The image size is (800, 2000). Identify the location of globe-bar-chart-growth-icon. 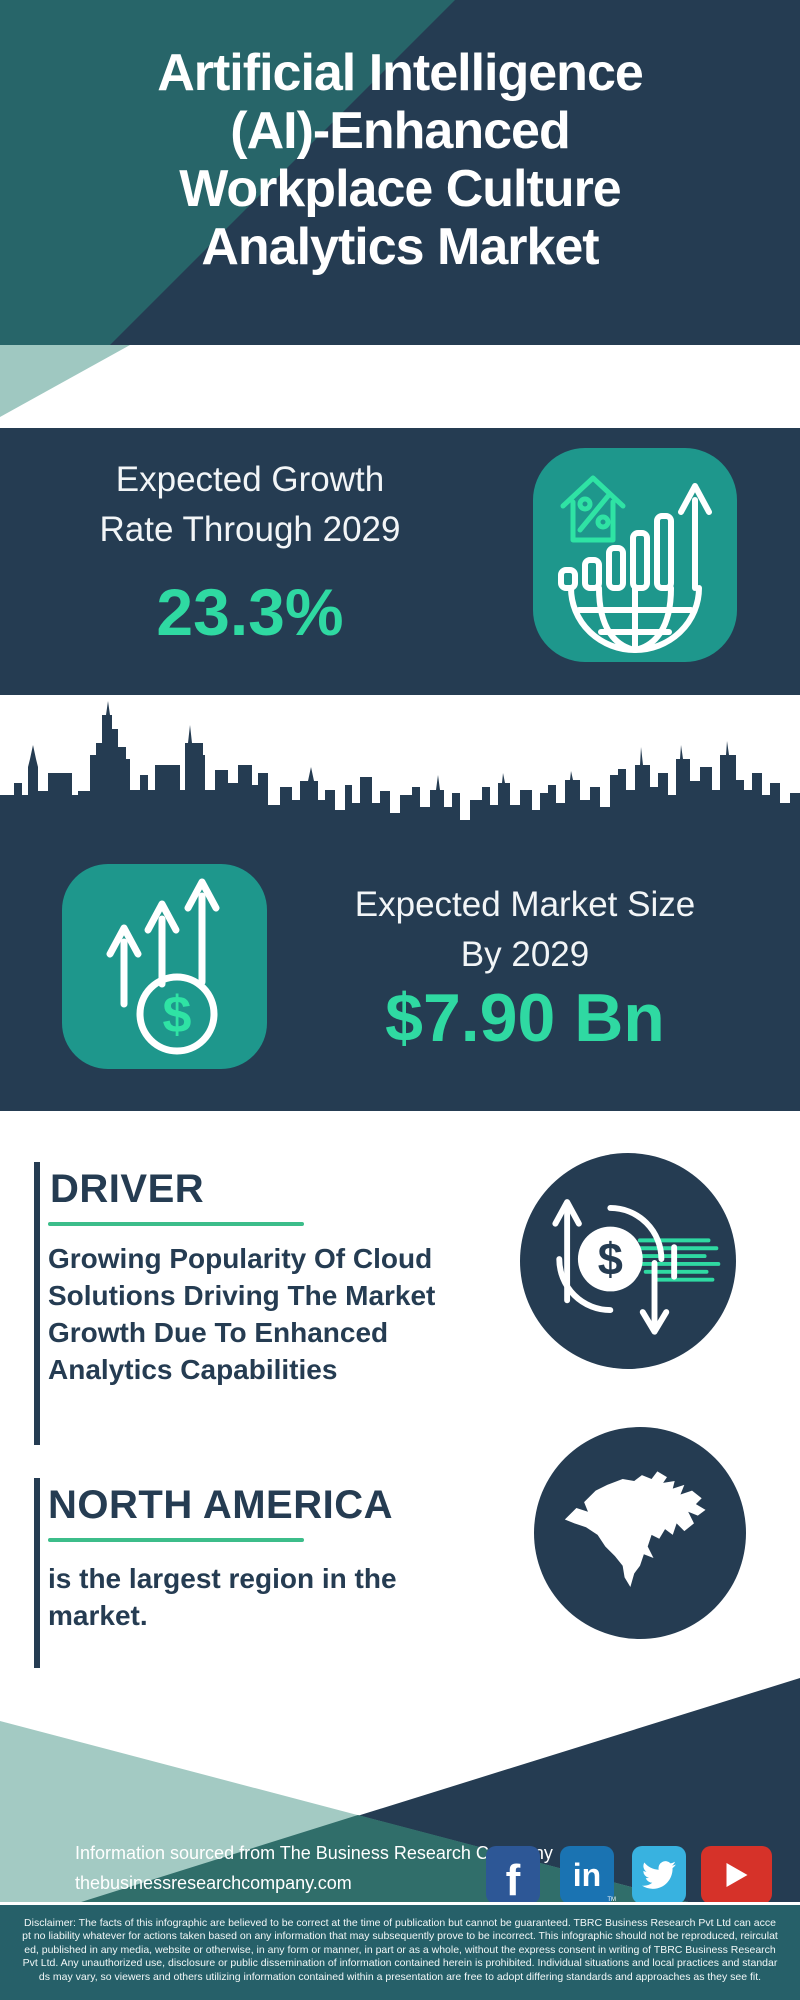
(635, 555).